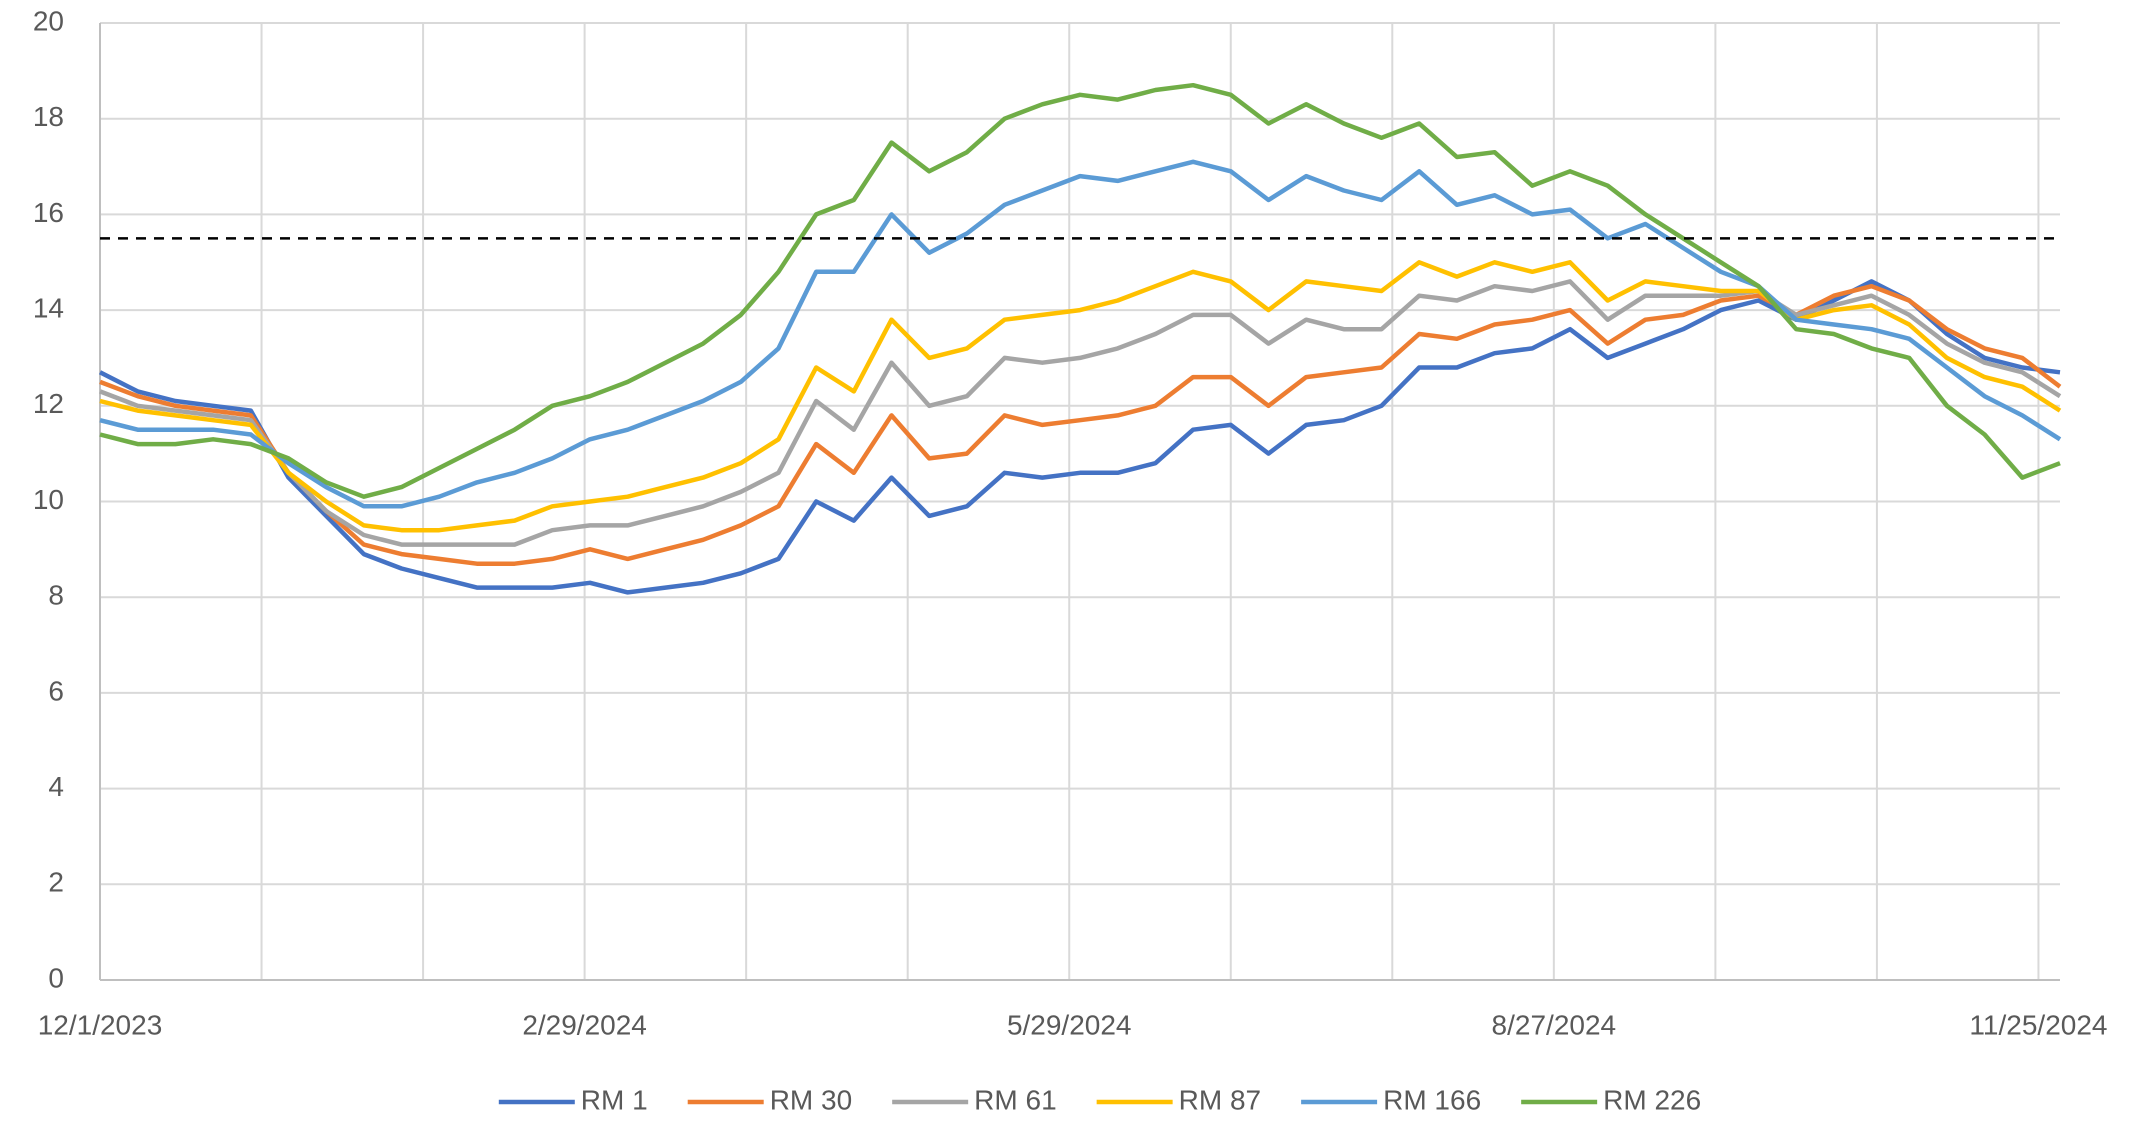 Image resolution: width=2144 pixels, height=1125 pixels. What do you see at coordinates (56, 595) in the screenshot?
I see `y-tick-label: 8` at bounding box center [56, 595].